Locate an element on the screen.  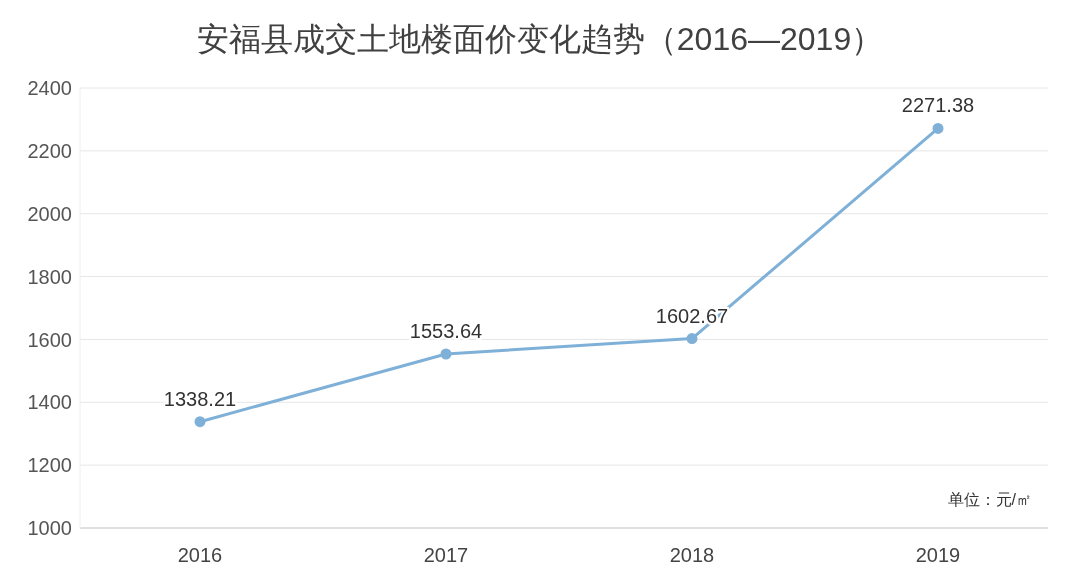
y-tick-label: 2400 is located at coordinates (49, 88).